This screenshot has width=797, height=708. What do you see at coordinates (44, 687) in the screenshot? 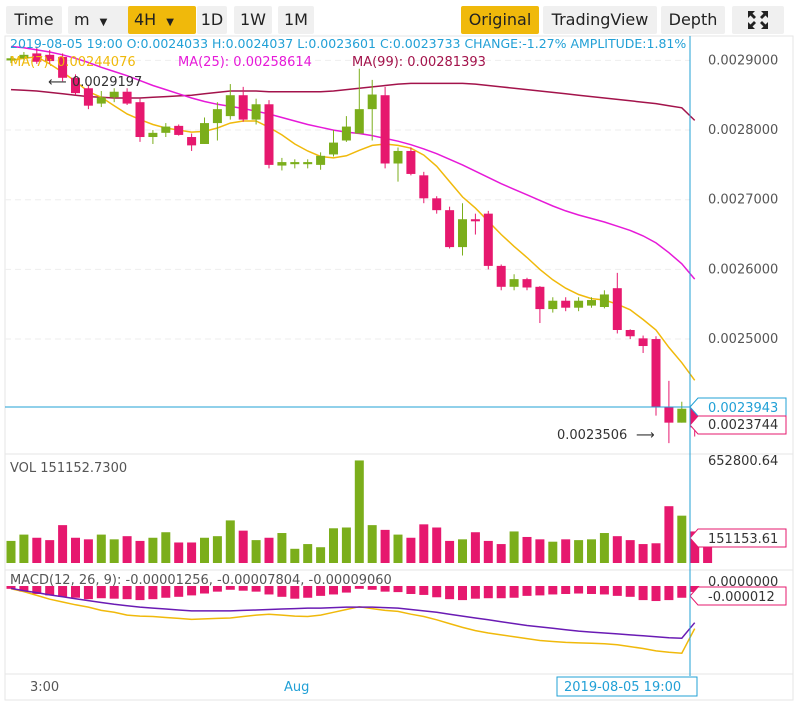
I see `x-axis-label-left: 3:00` at bounding box center [44, 687].